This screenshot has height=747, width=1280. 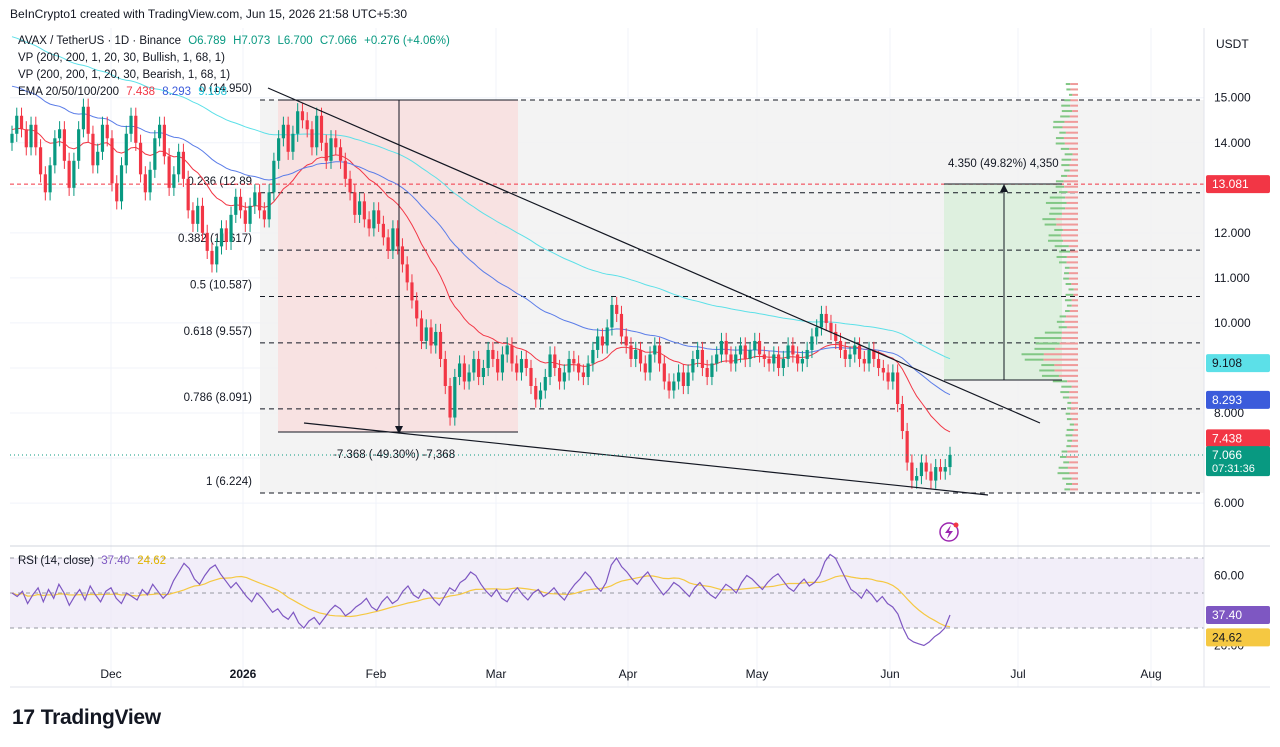 I want to click on lightning-icon, so click(x=949, y=532).